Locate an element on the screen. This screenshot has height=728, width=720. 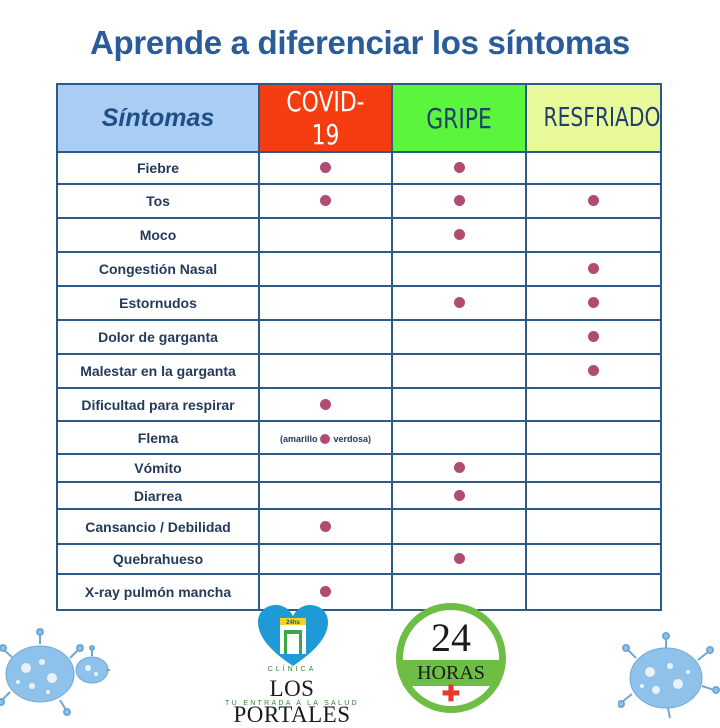
header-gripe: GRIPE is located at coordinates (459, 118).